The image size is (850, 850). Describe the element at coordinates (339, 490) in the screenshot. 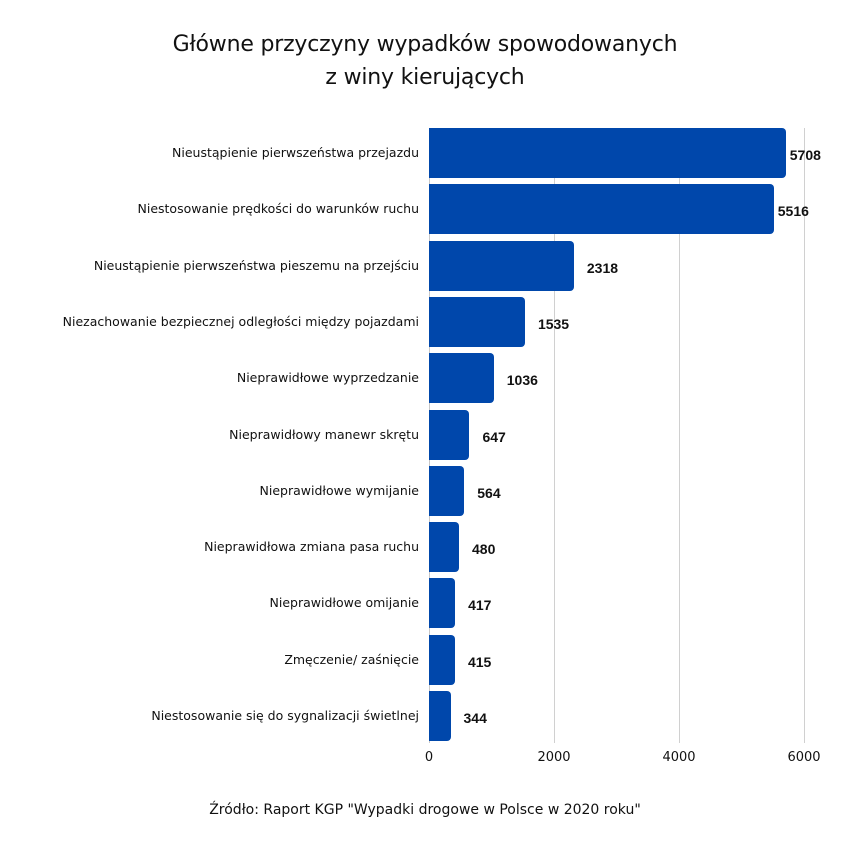

I see `category-label: Nieprawidłowe wymijanie` at that location.